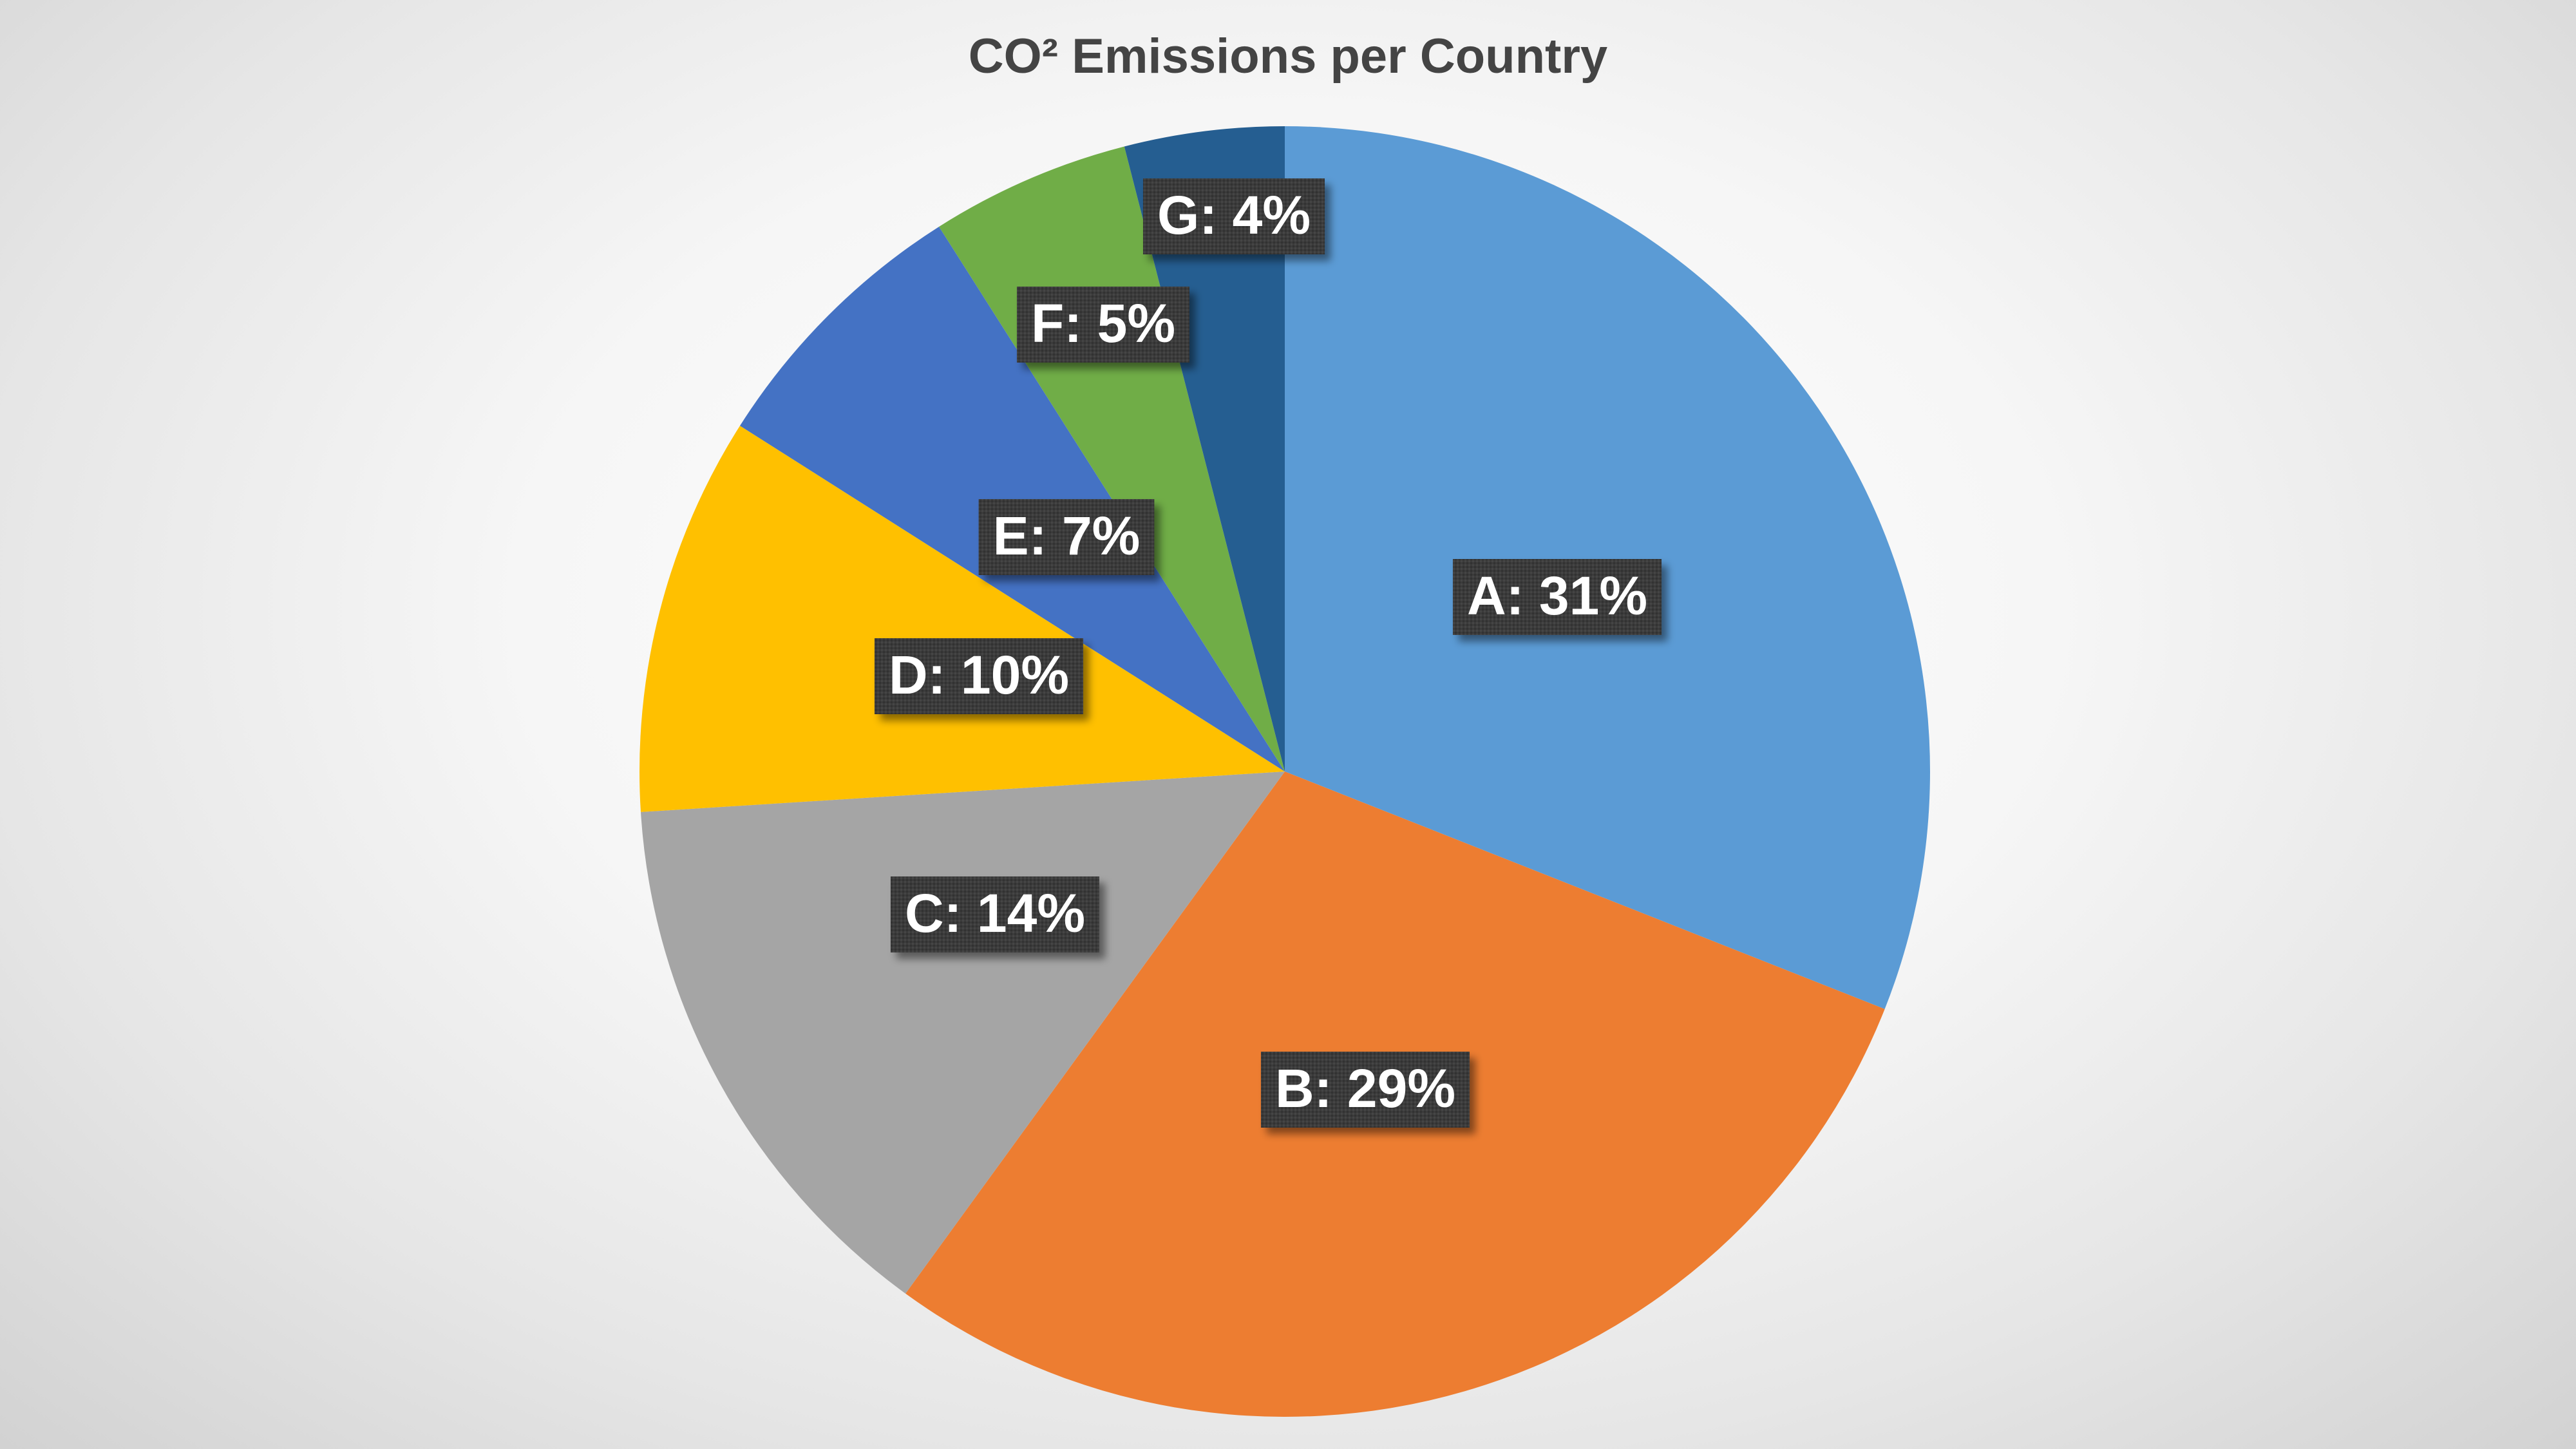 This screenshot has height=1449, width=2576. I want to click on data-label-text-f: F: 5%, so click(1103, 323).